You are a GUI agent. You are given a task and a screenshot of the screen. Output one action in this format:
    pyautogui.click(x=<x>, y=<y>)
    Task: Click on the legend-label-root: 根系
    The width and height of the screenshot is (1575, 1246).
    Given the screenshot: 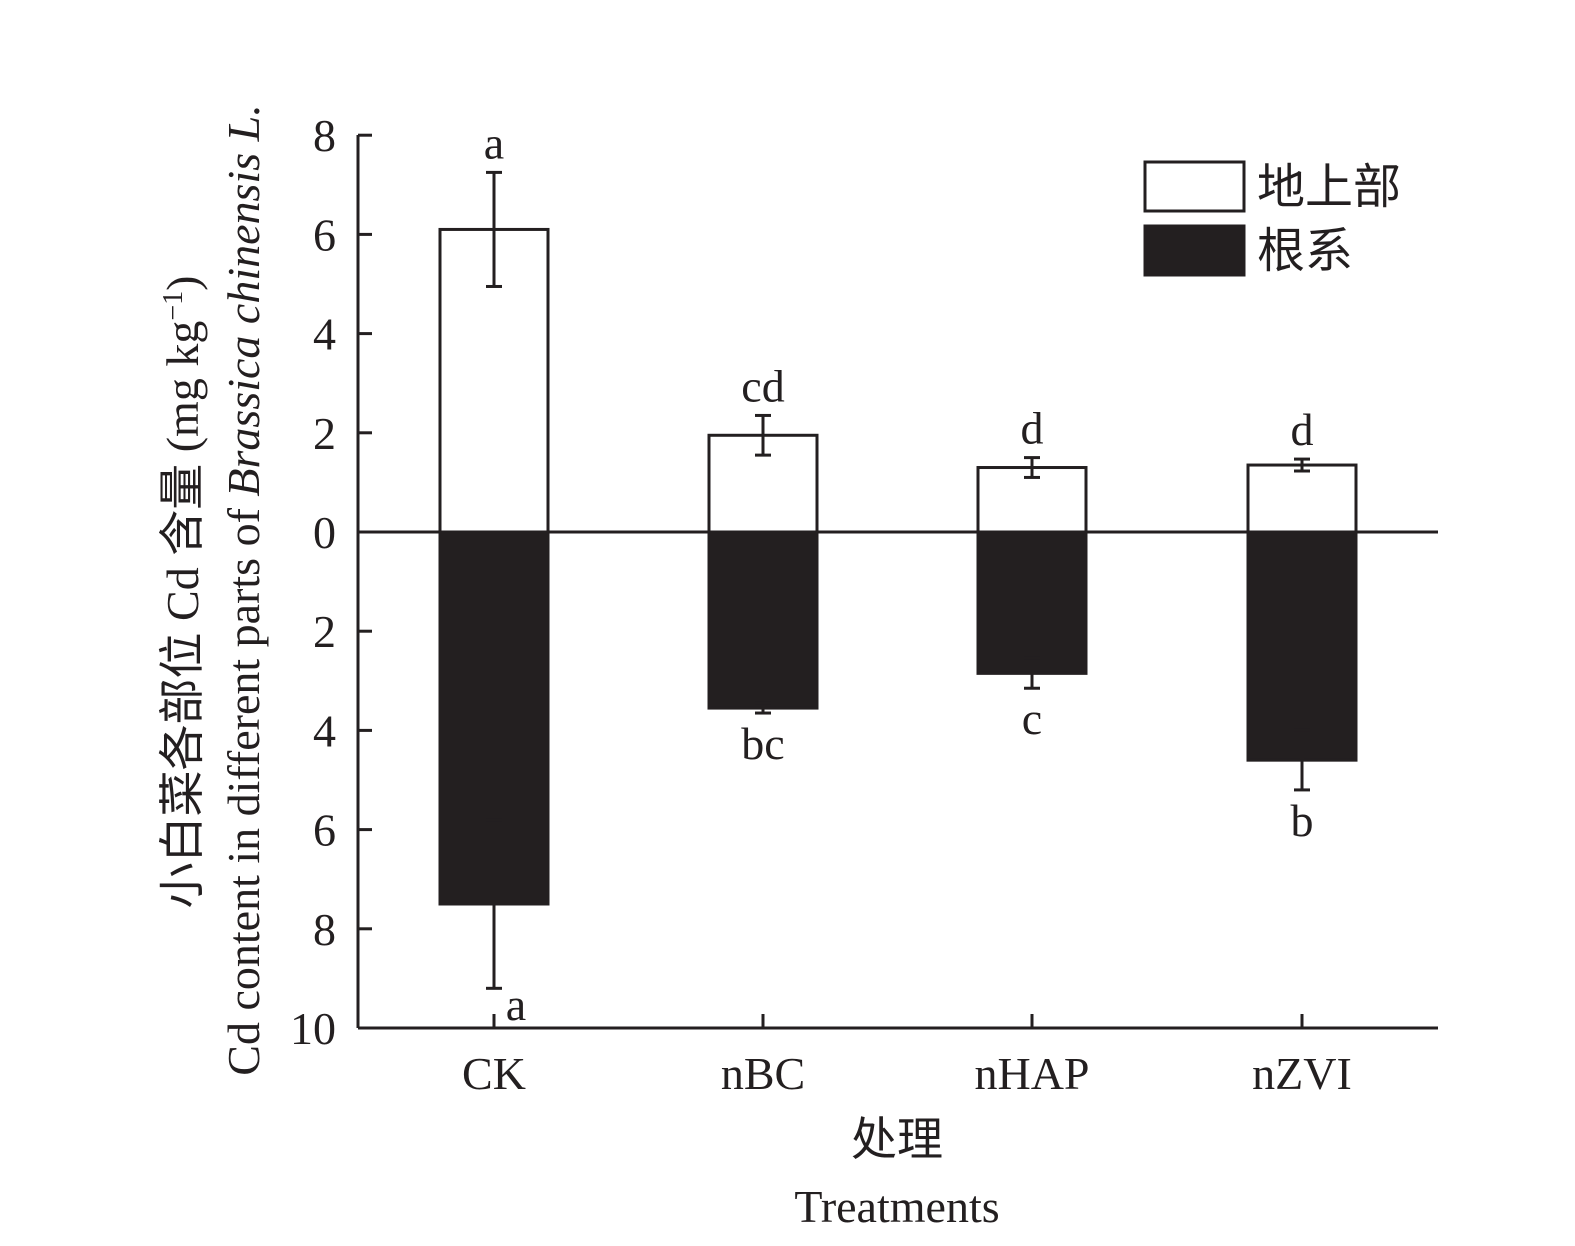 What is the action you would take?
    pyautogui.click(x=1305, y=251)
    